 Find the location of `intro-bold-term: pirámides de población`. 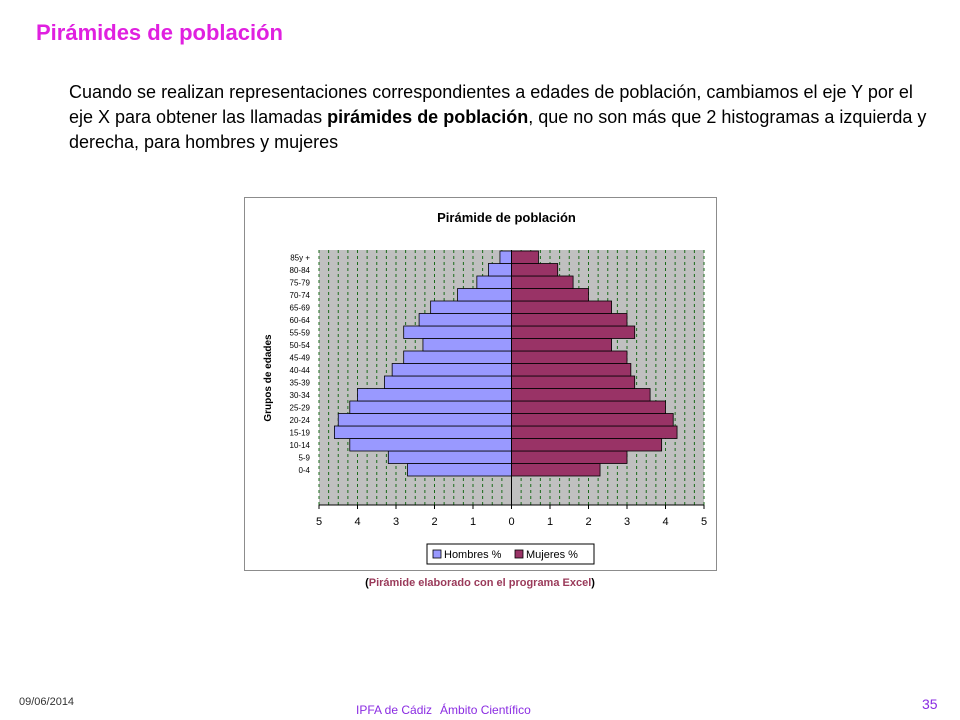

intro-bold-term: pirámides de población is located at coordinates (428, 117).